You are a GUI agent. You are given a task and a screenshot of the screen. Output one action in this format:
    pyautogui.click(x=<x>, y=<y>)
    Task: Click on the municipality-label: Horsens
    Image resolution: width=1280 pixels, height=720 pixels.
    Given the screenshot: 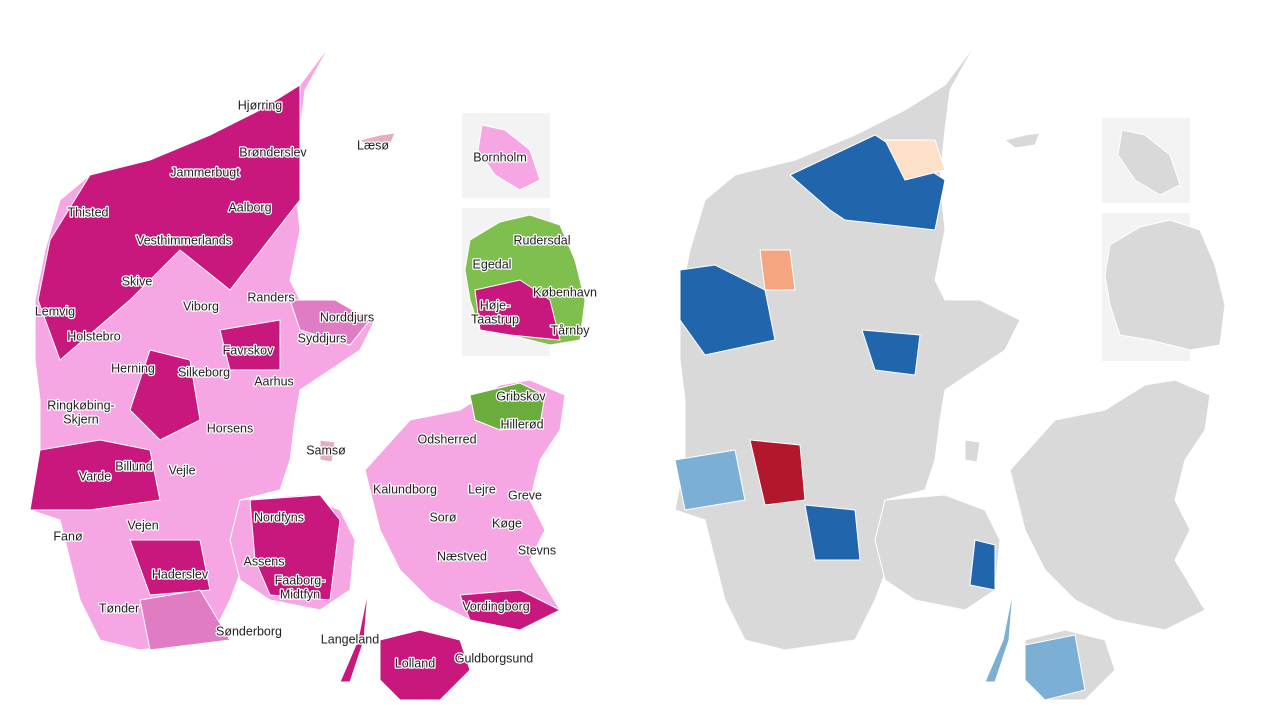 What is the action you would take?
    pyautogui.click(x=230, y=428)
    